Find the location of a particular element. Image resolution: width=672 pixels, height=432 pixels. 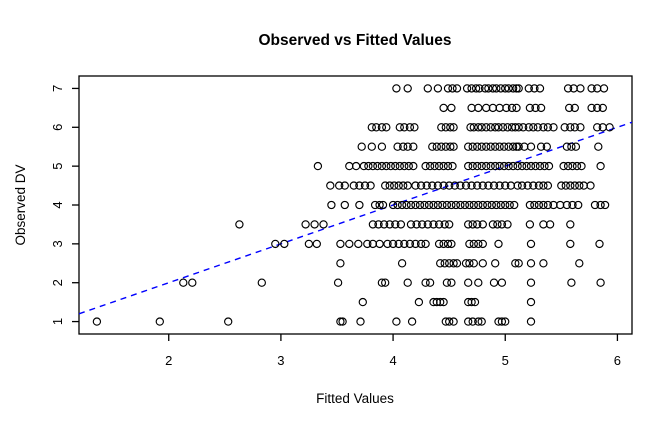

y-tick-label: 5 is located at coordinates (57, 166).